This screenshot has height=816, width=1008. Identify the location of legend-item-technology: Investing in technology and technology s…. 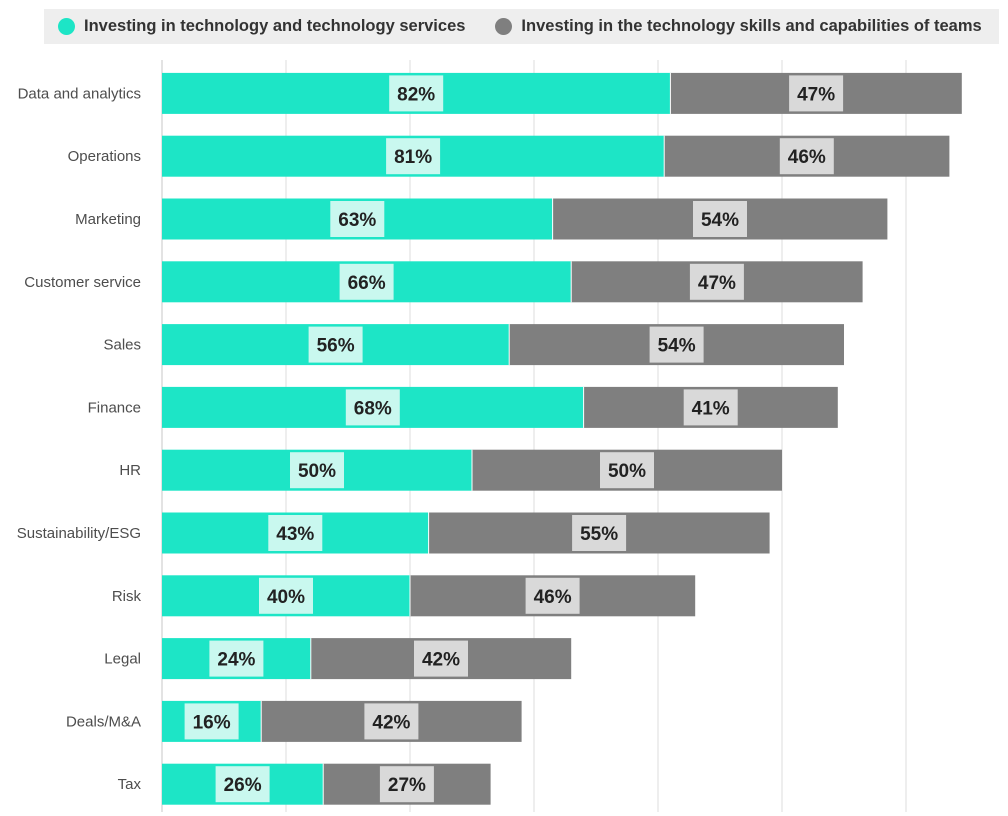
(261, 26).